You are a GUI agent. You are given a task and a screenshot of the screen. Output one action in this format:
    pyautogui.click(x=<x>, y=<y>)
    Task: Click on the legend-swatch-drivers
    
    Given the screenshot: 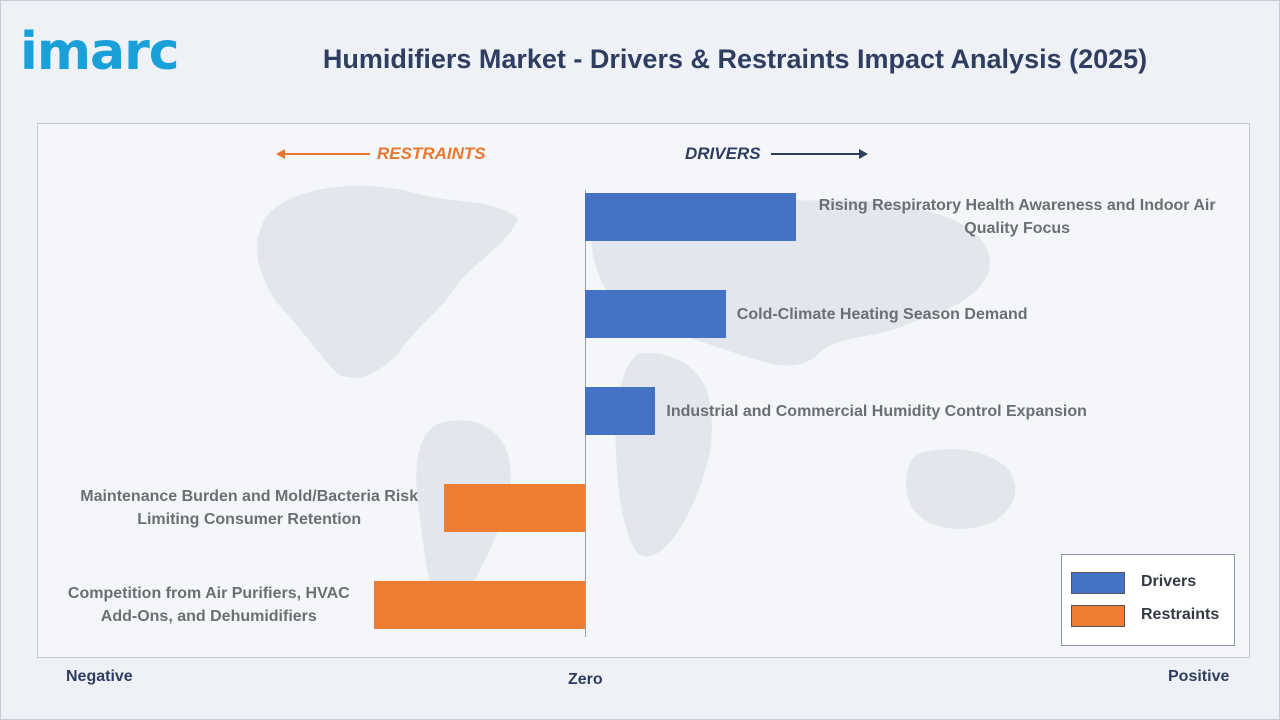 What is the action you would take?
    pyautogui.click(x=1098, y=583)
    